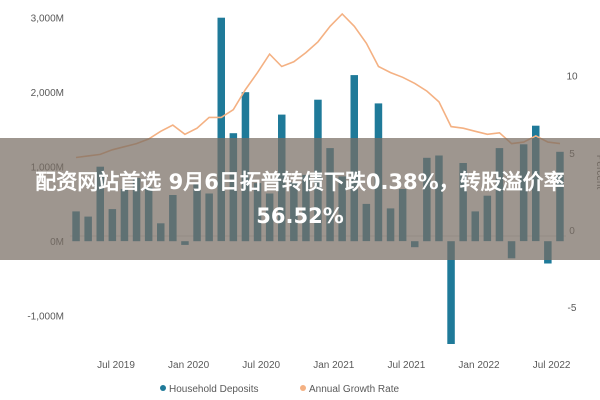  I want to click on headline-text: 配资网站首选 9月6日拓普转债下跌0.38%，转股溢价率56.52%, so click(300, 199).